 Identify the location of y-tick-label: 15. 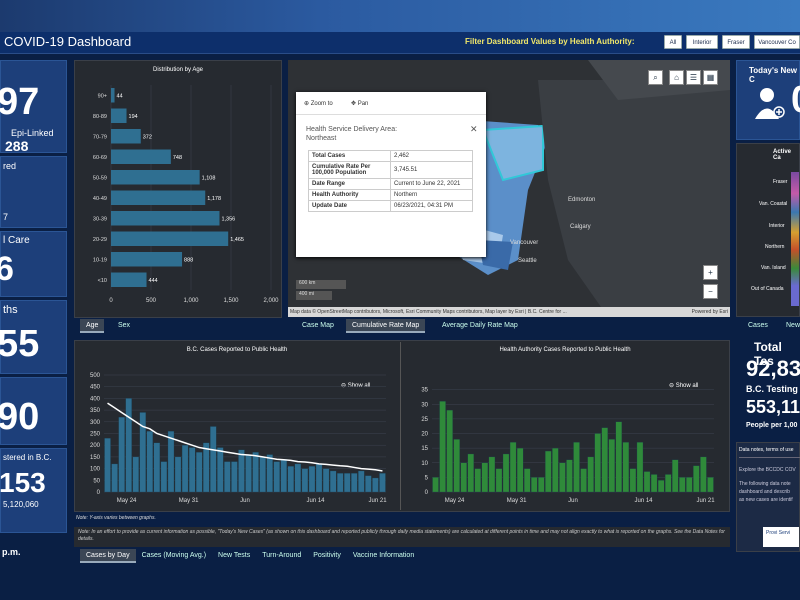
(424, 449).